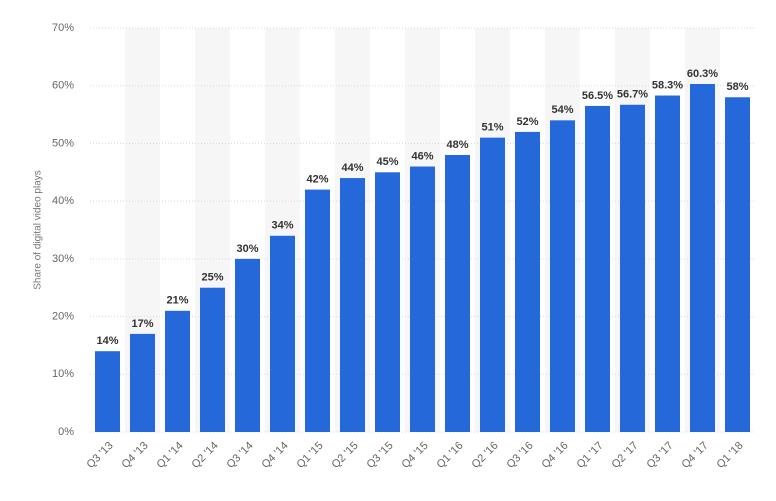 The width and height of the screenshot is (776, 501). What do you see at coordinates (177, 301) in the screenshot?
I see `value-label: 21%` at bounding box center [177, 301].